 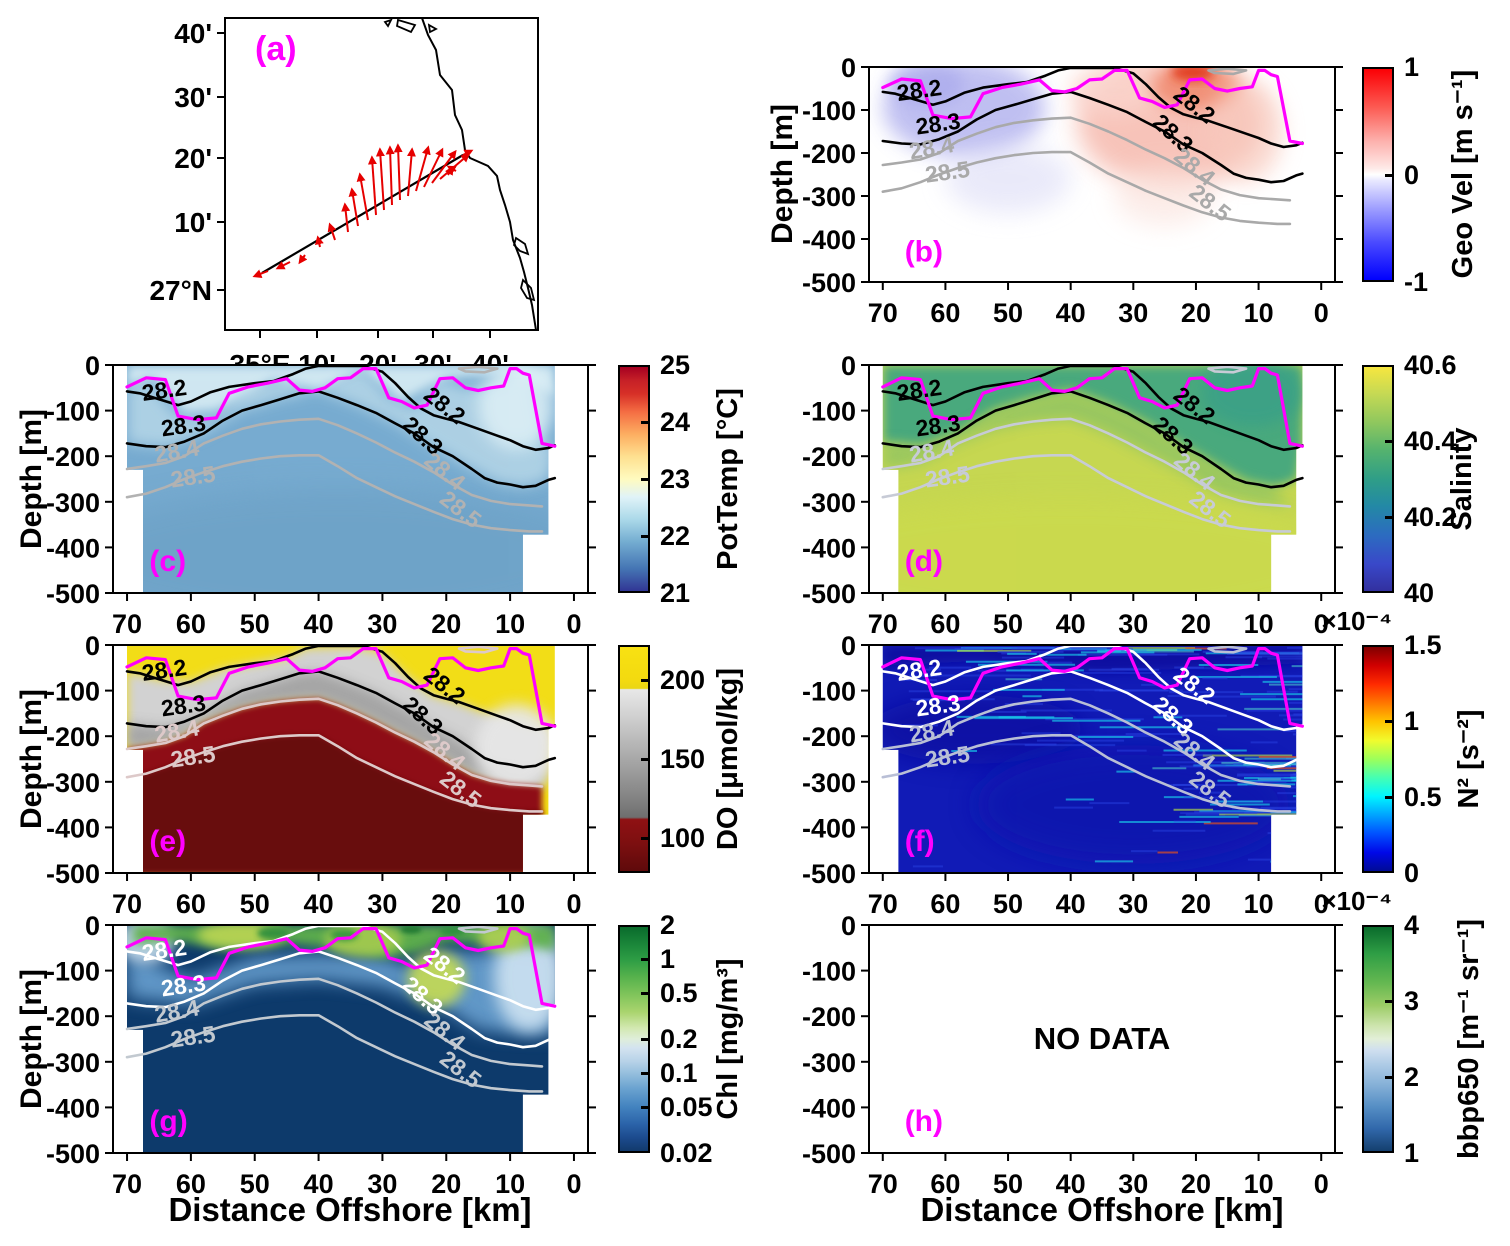 What do you see at coordinates (1356, 621) in the screenshot?
I see `multiplier-n2: ×10⁻⁴` at bounding box center [1356, 621].